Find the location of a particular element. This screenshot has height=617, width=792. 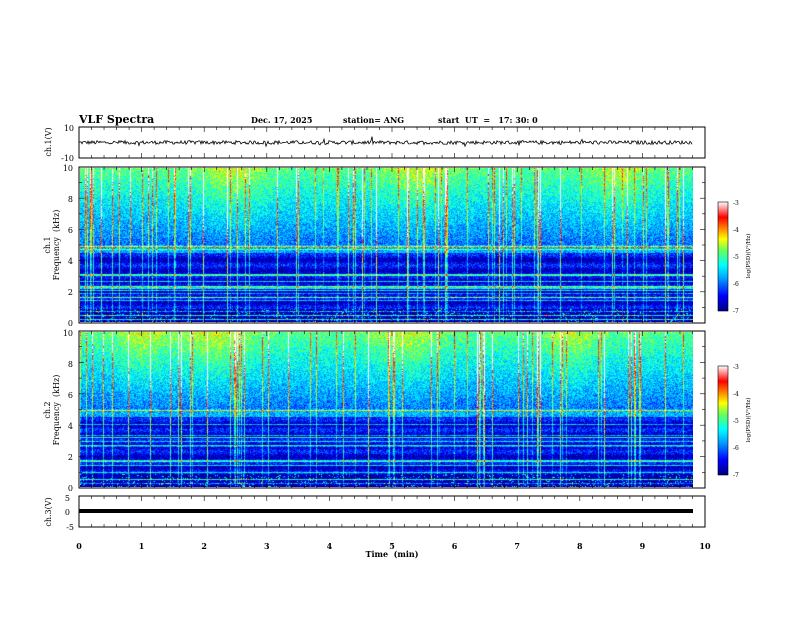

ch1-spec-channel-label: ch.1 is located at coordinates (47, 244).